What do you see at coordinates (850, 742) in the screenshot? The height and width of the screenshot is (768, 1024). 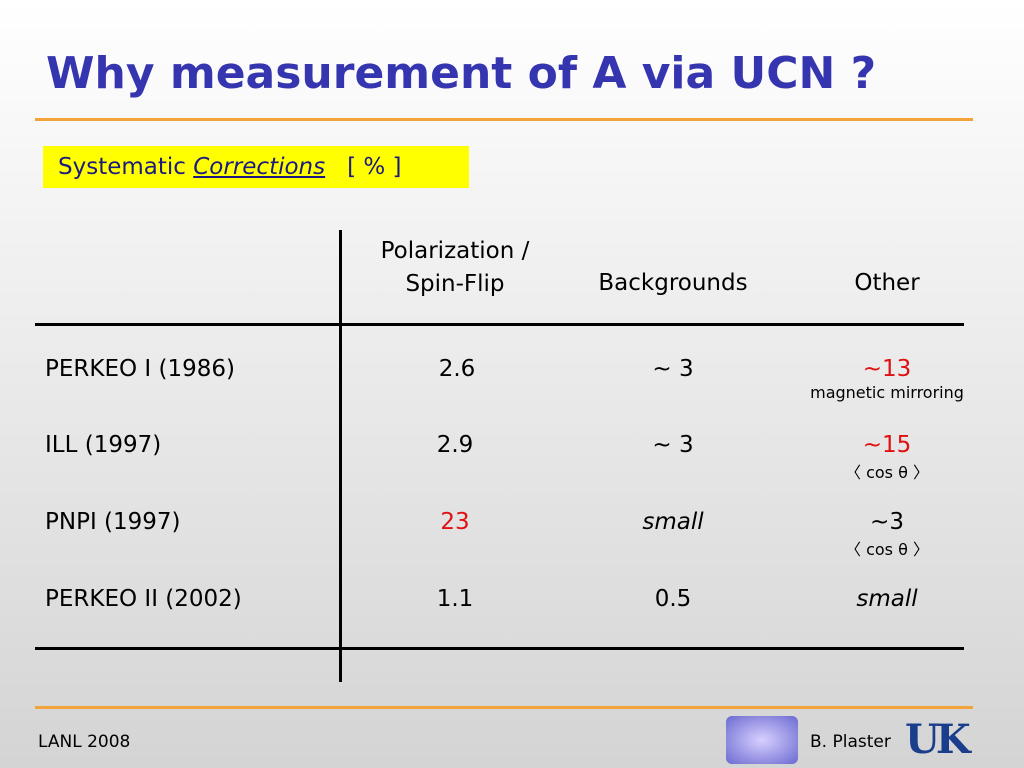 I see `footer-author: B. Plaster` at bounding box center [850, 742].